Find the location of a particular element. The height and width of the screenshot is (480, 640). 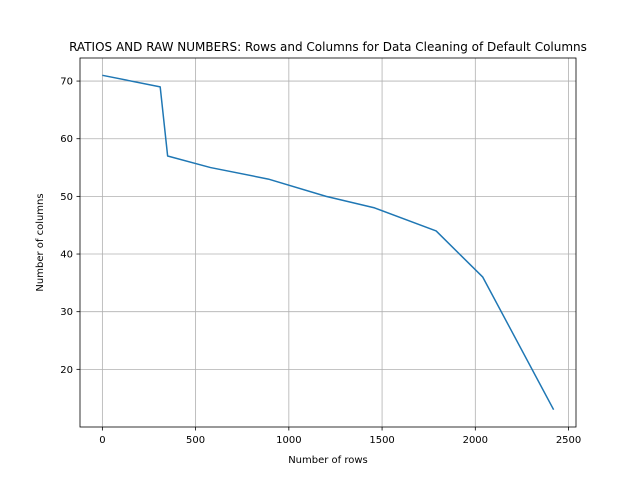

x-tick-label: 0 is located at coordinates (102, 440).